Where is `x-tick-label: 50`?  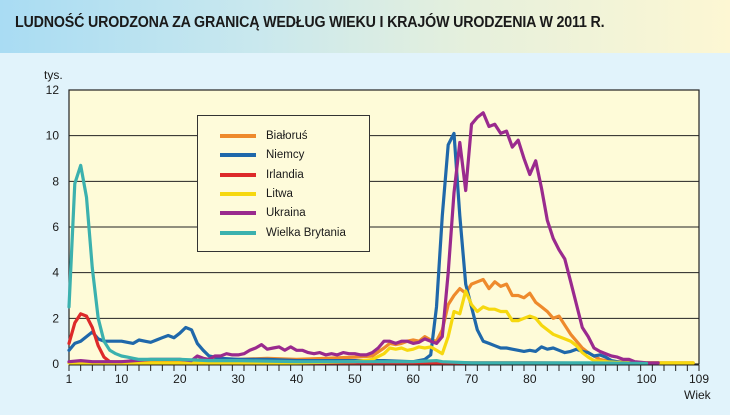 x-tick-label: 50 is located at coordinates (355, 379).